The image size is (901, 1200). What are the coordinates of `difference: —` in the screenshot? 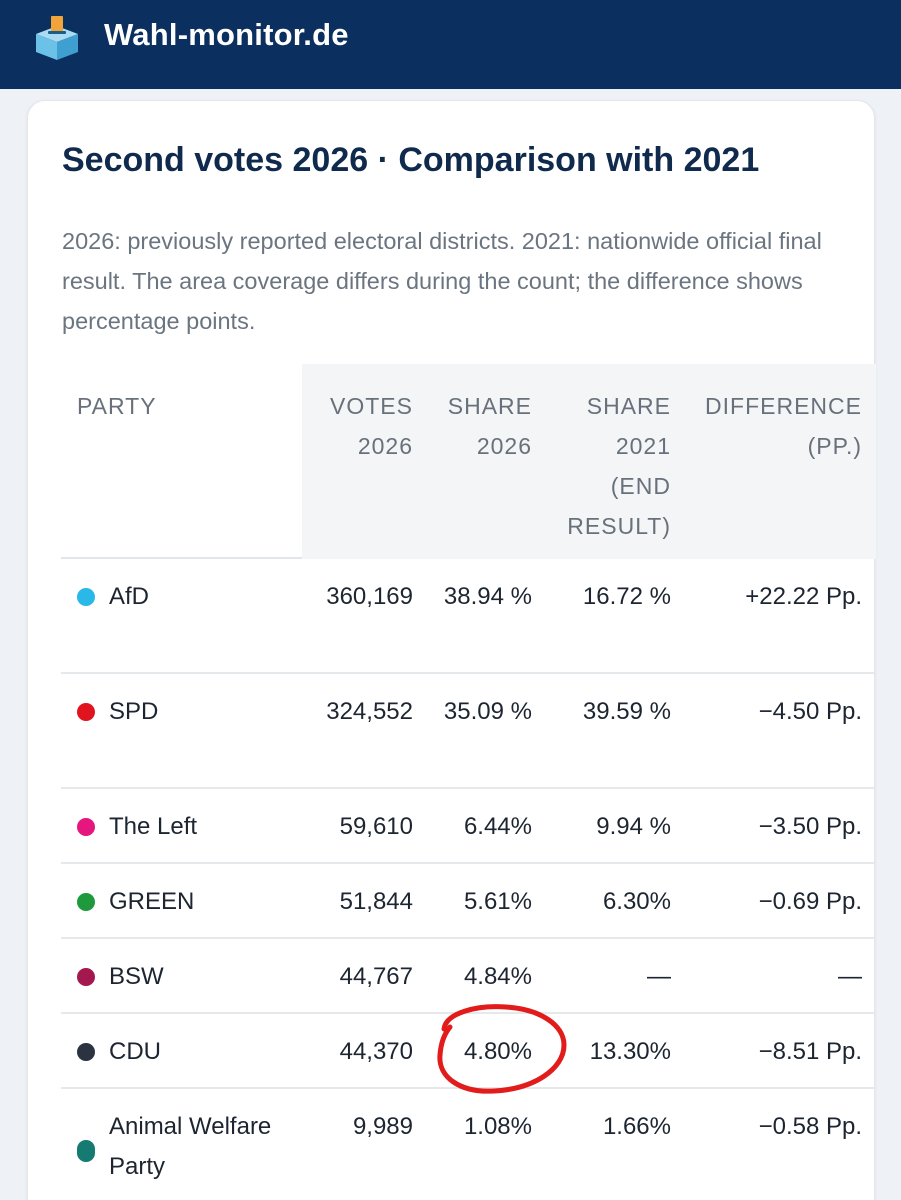 It's located at (850, 976).